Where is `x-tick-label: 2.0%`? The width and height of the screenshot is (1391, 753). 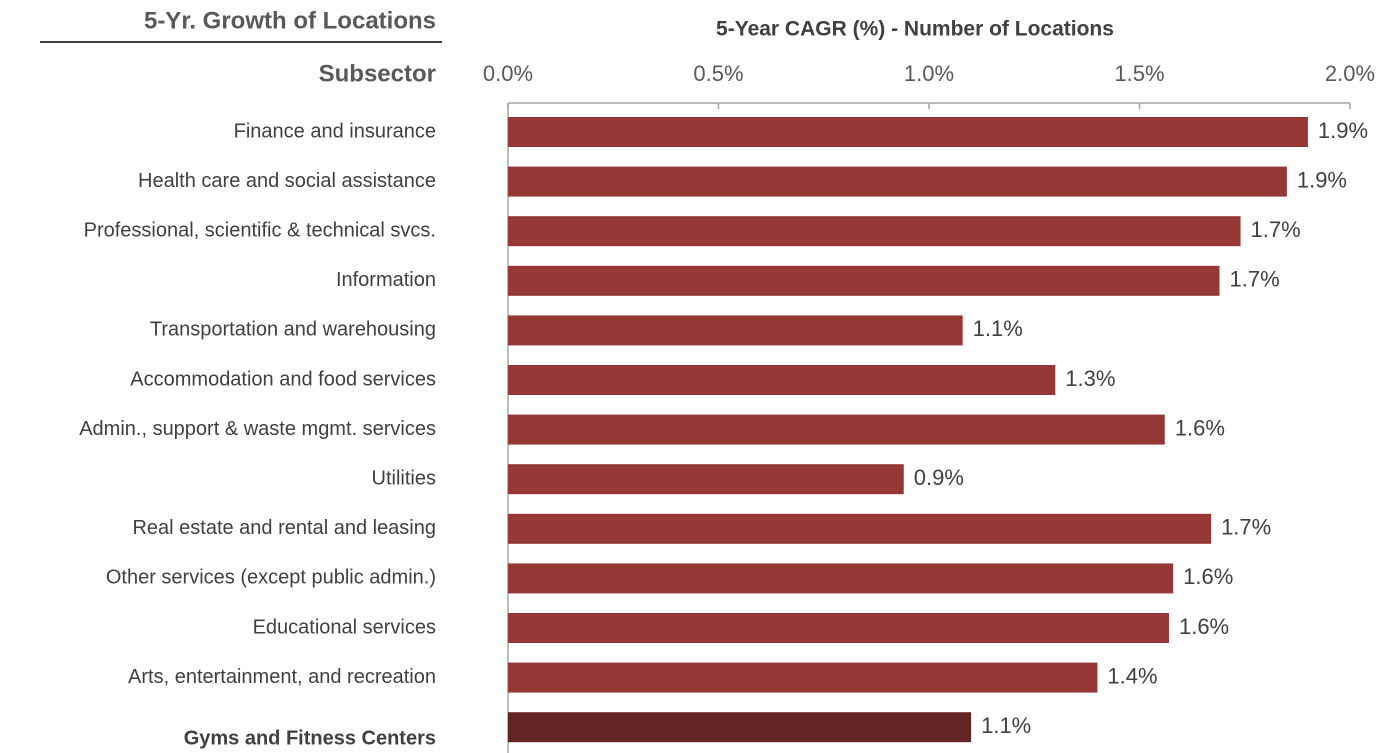
x-tick-label: 2.0% is located at coordinates (1350, 73).